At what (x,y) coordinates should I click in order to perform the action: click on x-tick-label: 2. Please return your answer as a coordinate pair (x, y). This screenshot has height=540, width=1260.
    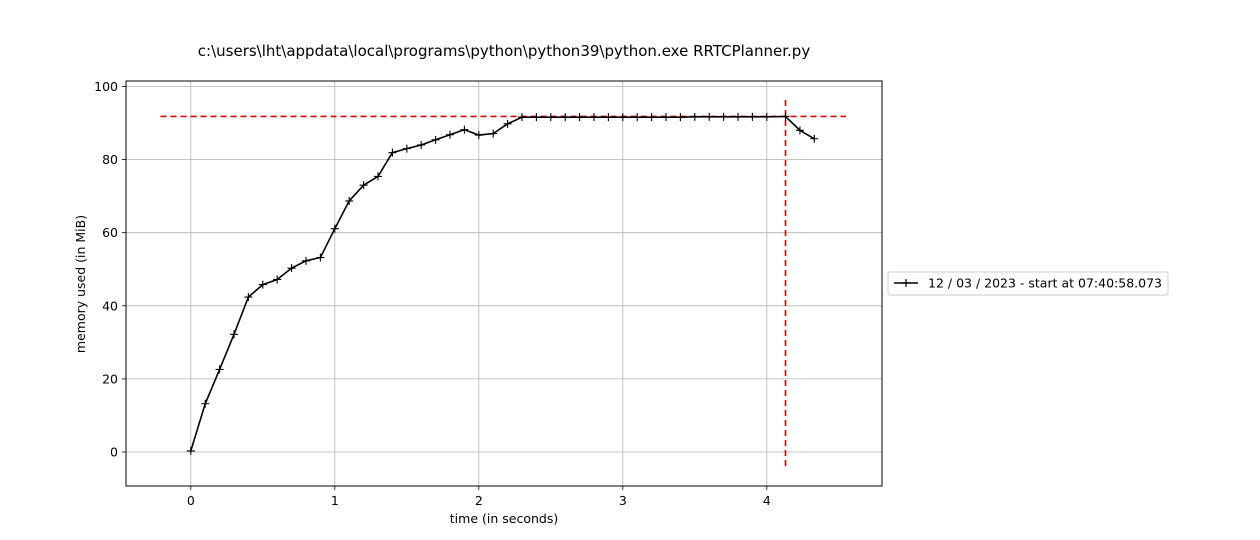
    Looking at the image, I should click on (479, 500).